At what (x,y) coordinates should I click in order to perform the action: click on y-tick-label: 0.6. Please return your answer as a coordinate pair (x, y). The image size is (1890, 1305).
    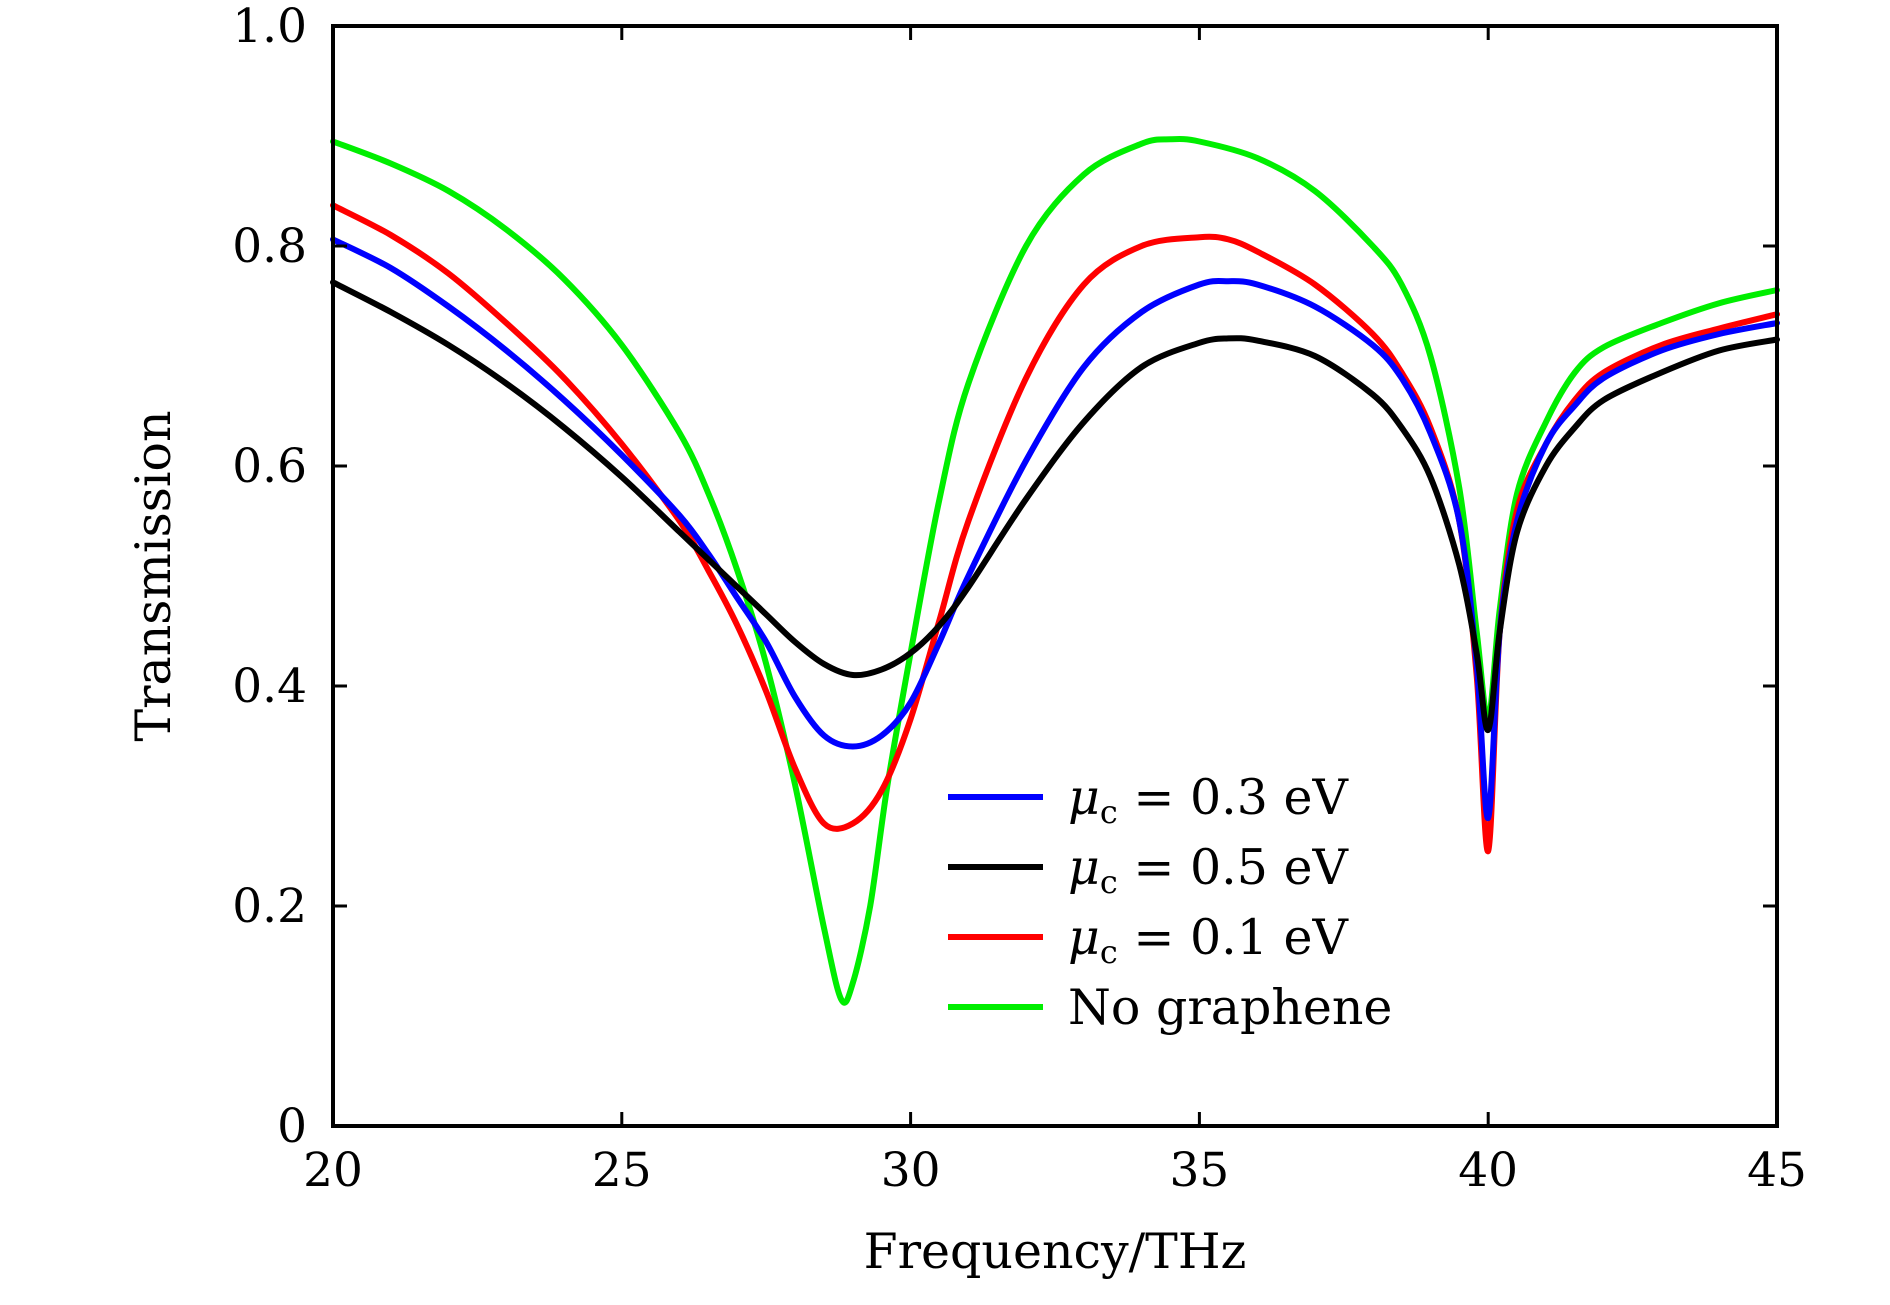
    Looking at the image, I should click on (269, 466).